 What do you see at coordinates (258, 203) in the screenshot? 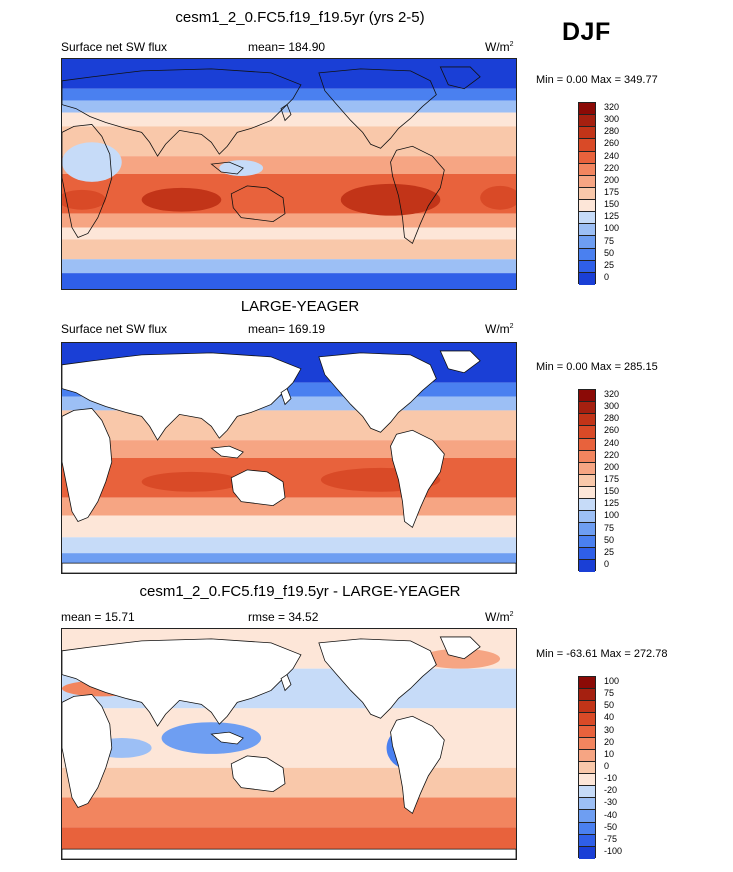
I see `coastline-australia` at bounding box center [258, 203].